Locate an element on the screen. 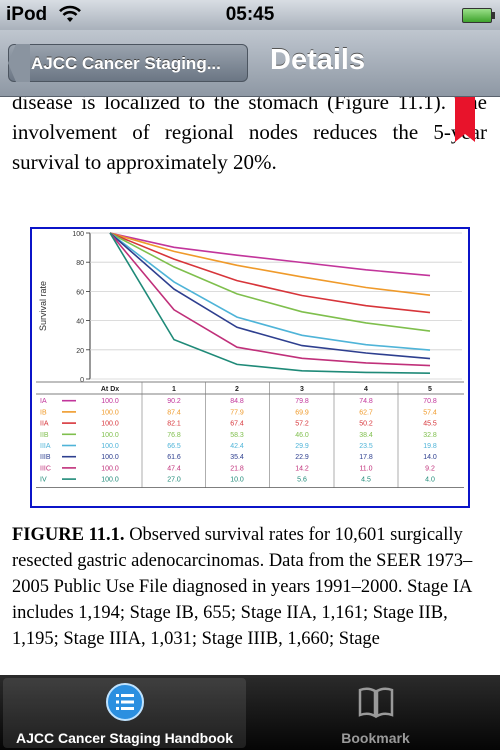 Image resolution: width=500 pixels, height=750 pixels. series-line-iia is located at coordinates (270, 273).